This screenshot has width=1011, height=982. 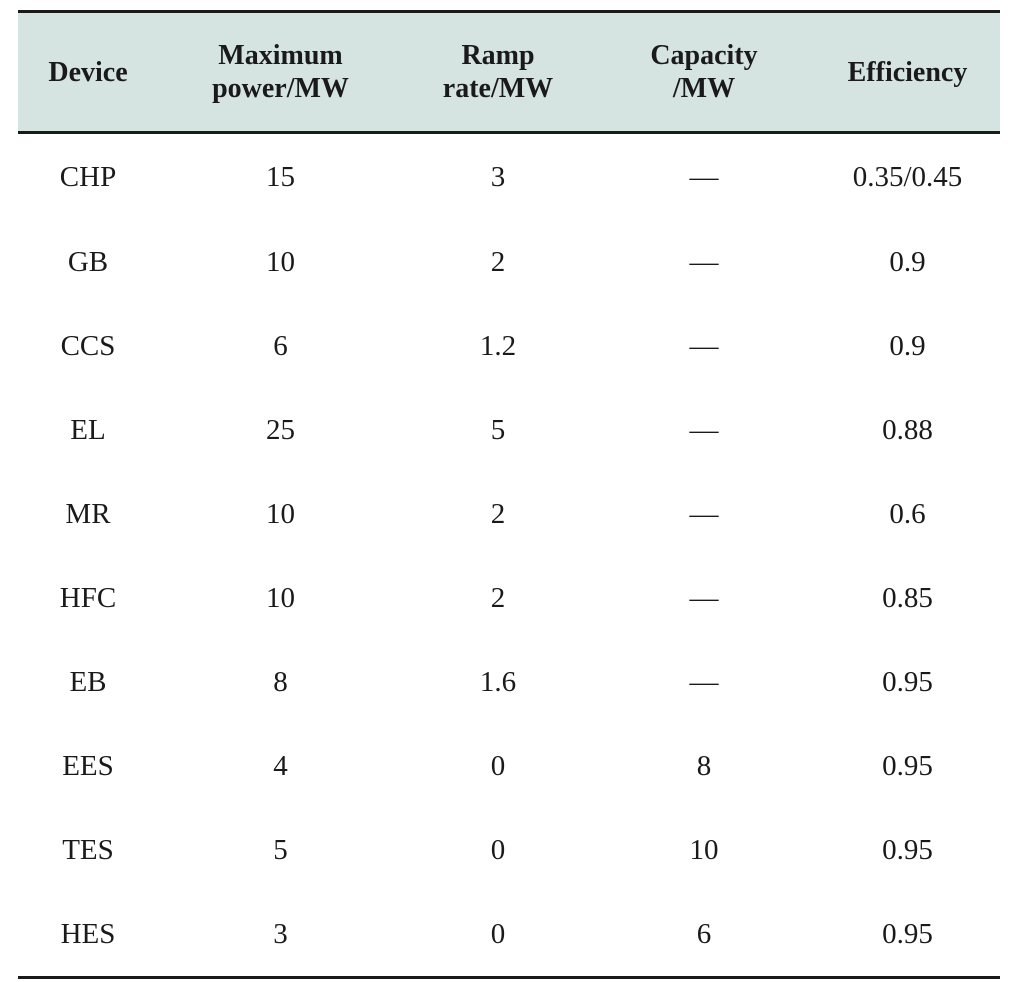 I want to click on cell-efficiency: 0.35/0.45, so click(x=907, y=176).